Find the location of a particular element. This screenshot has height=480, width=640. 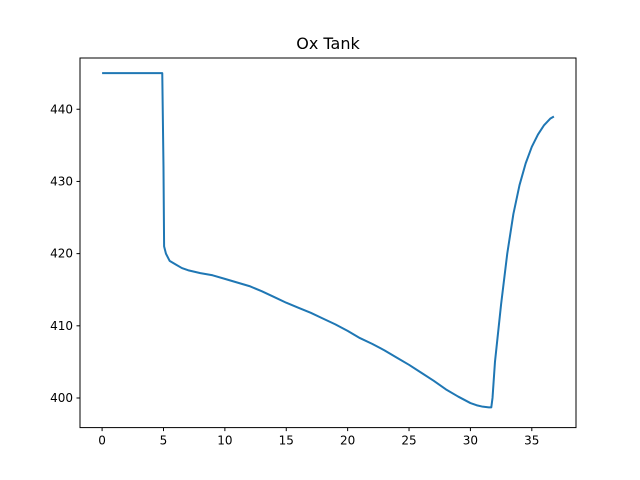

y-tick-label: 400 is located at coordinates (61, 398).